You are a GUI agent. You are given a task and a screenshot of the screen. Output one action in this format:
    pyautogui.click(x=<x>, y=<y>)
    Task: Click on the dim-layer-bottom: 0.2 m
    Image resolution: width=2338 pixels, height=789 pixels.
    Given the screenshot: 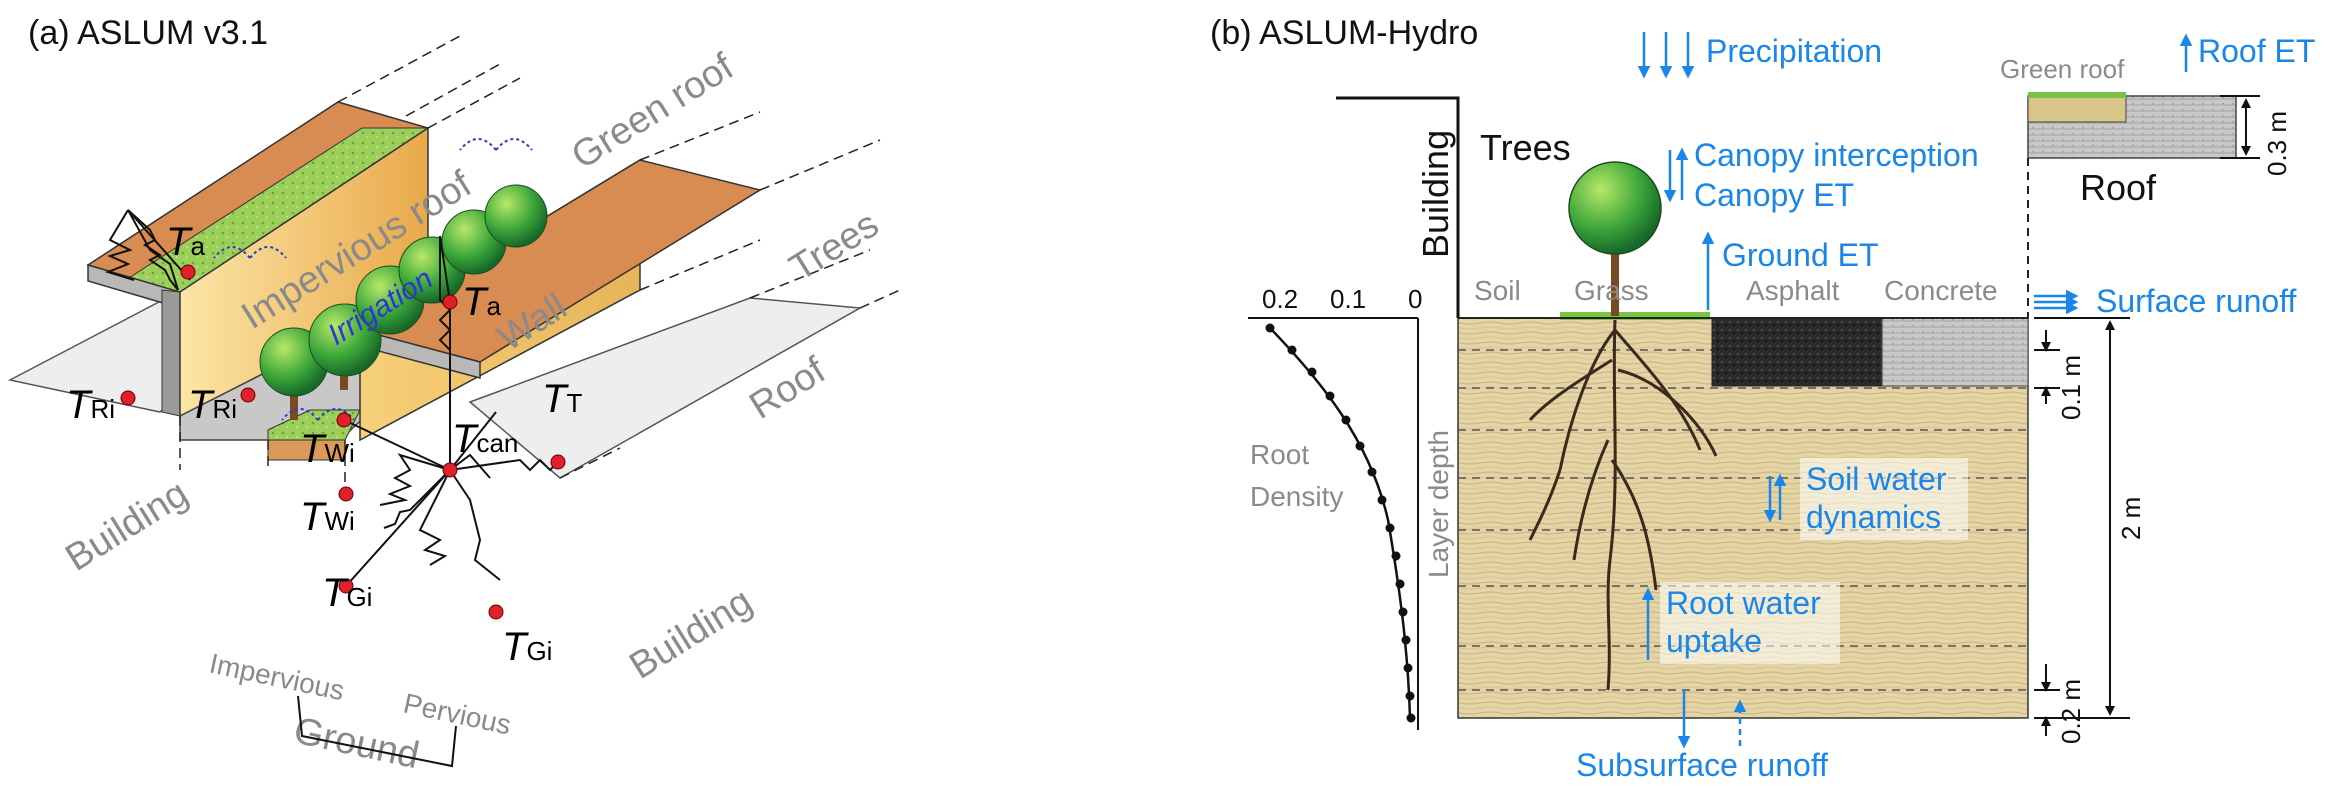 What is the action you would take?
    pyautogui.click(x=2071, y=711)
    